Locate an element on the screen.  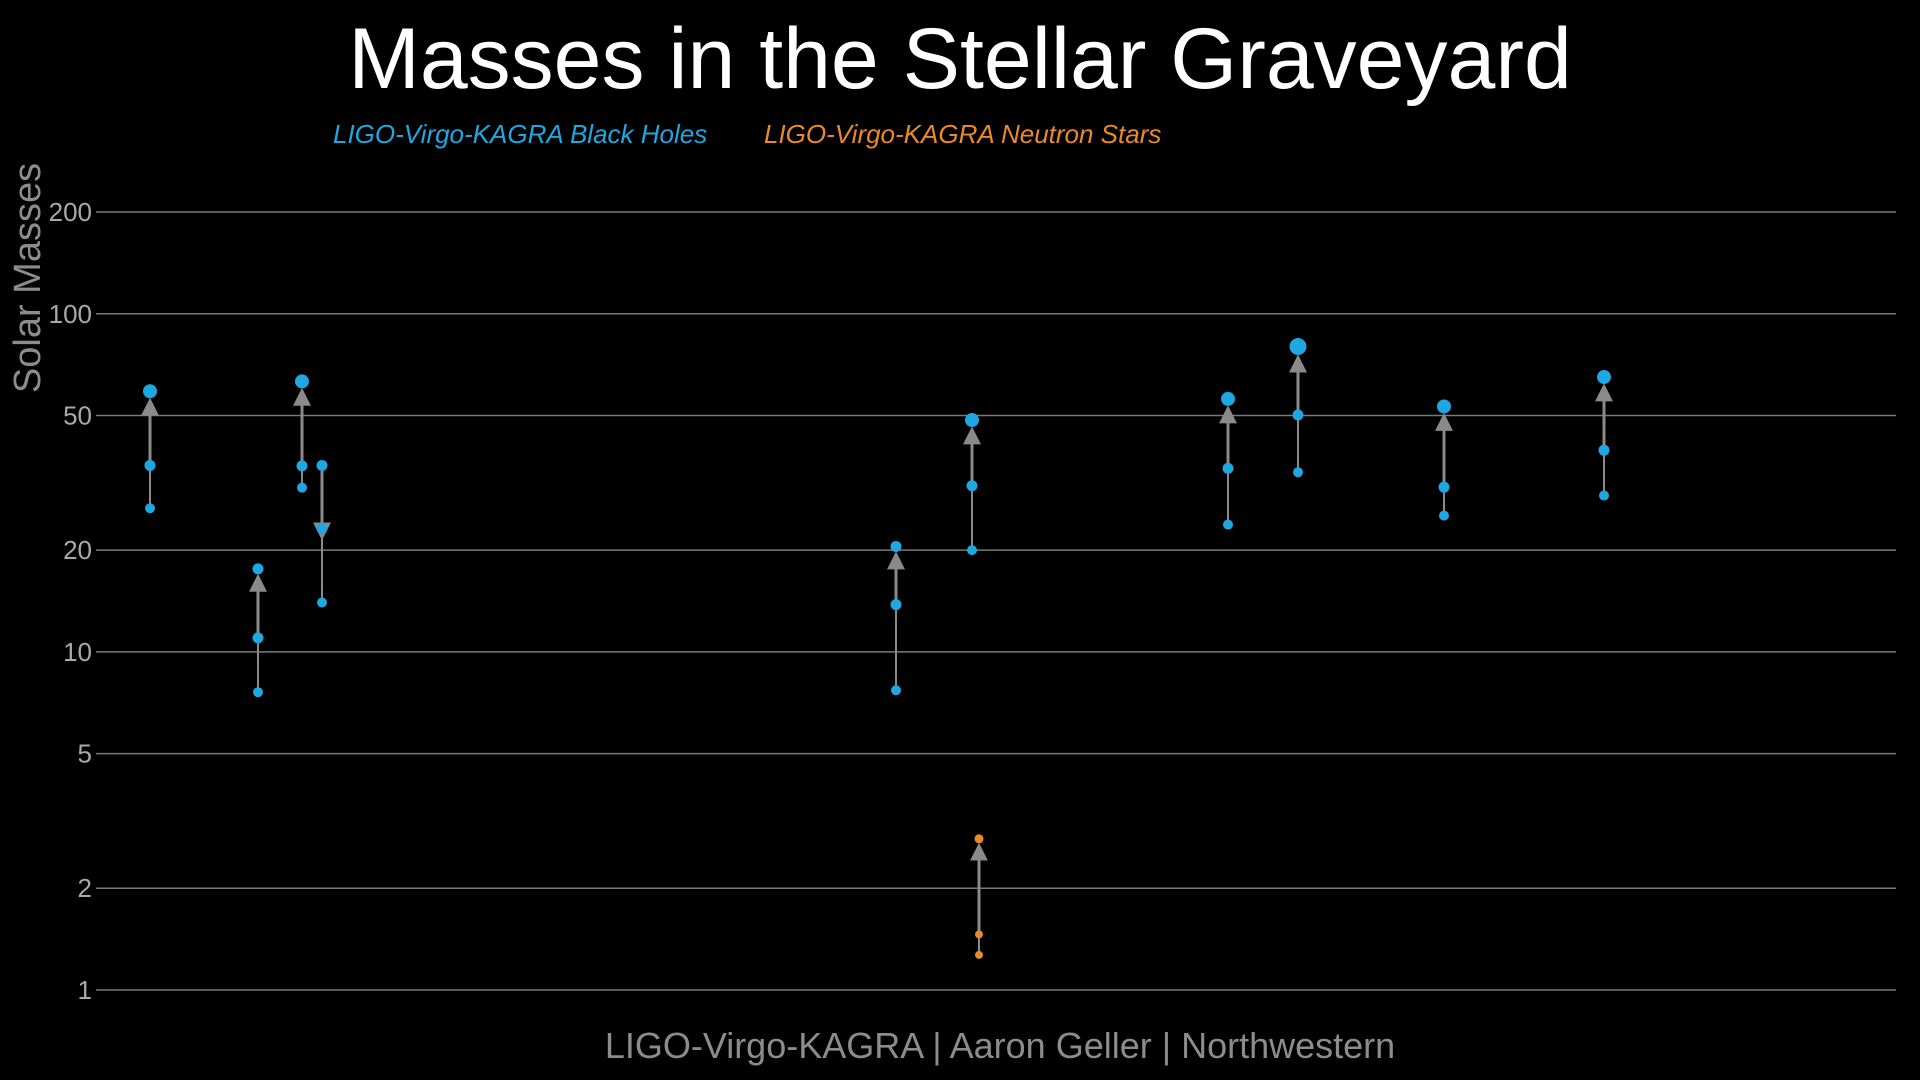
y-tick-label: 10 is located at coordinates (77, 652).